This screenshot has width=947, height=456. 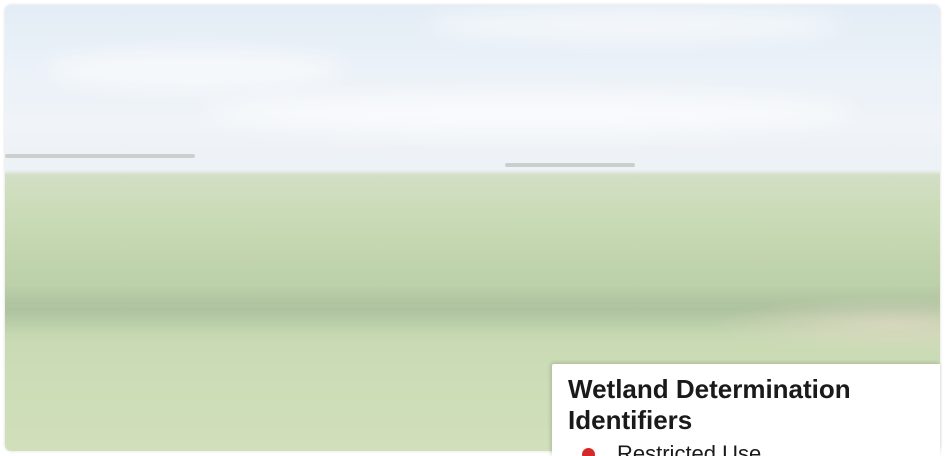 I want to click on legend-item-restricted-use: Restricted Use, so click(x=746, y=446).